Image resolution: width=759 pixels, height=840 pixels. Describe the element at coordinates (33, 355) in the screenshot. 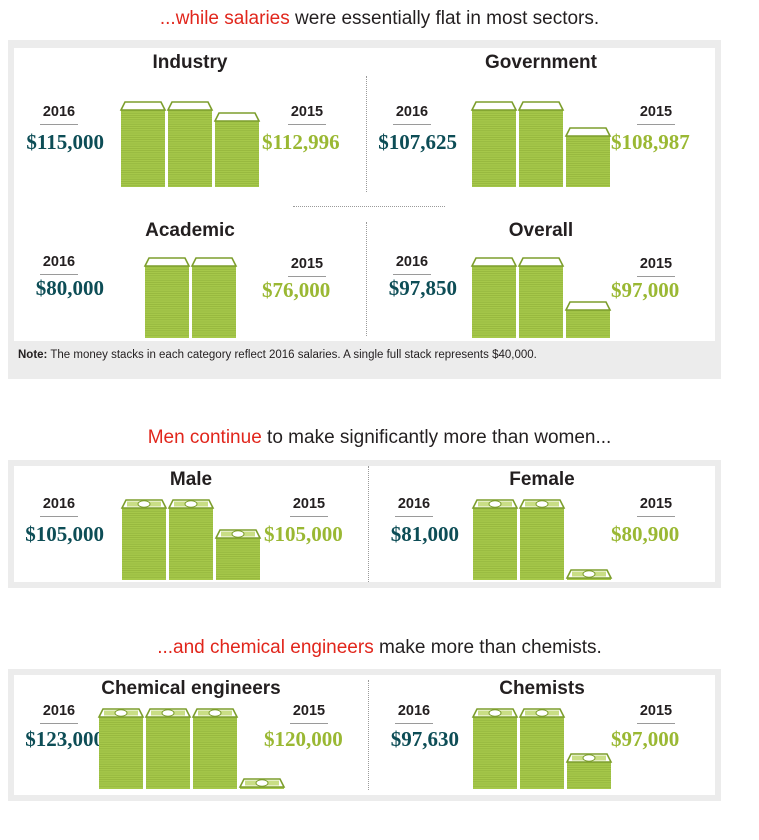

I see `note-label: Note:` at that location.